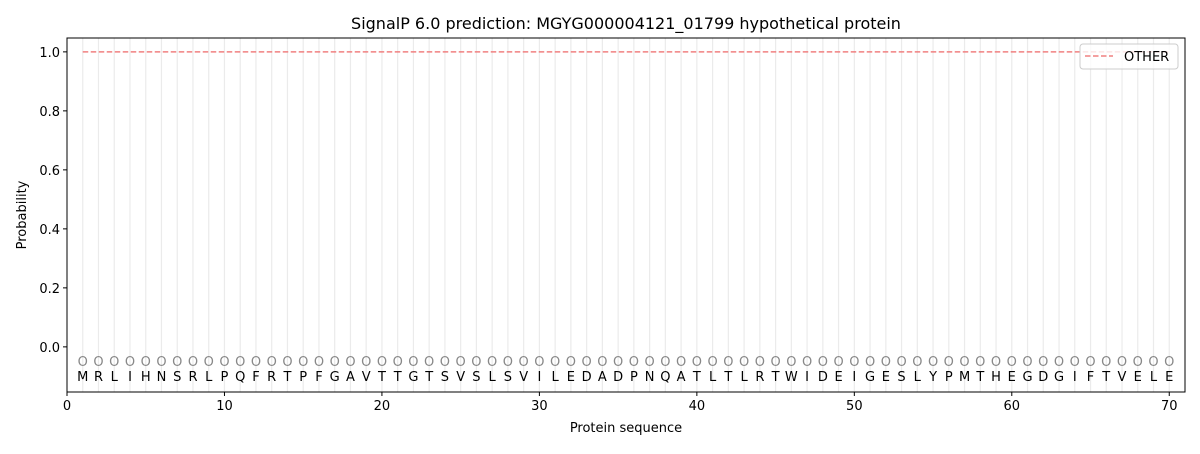 Image resolution: width=1200 pixels, height=454 pixels. Describe the element at coordinates (626, 428) in the screenshot. I see `x-axis-label: Protein sequence` at that location.